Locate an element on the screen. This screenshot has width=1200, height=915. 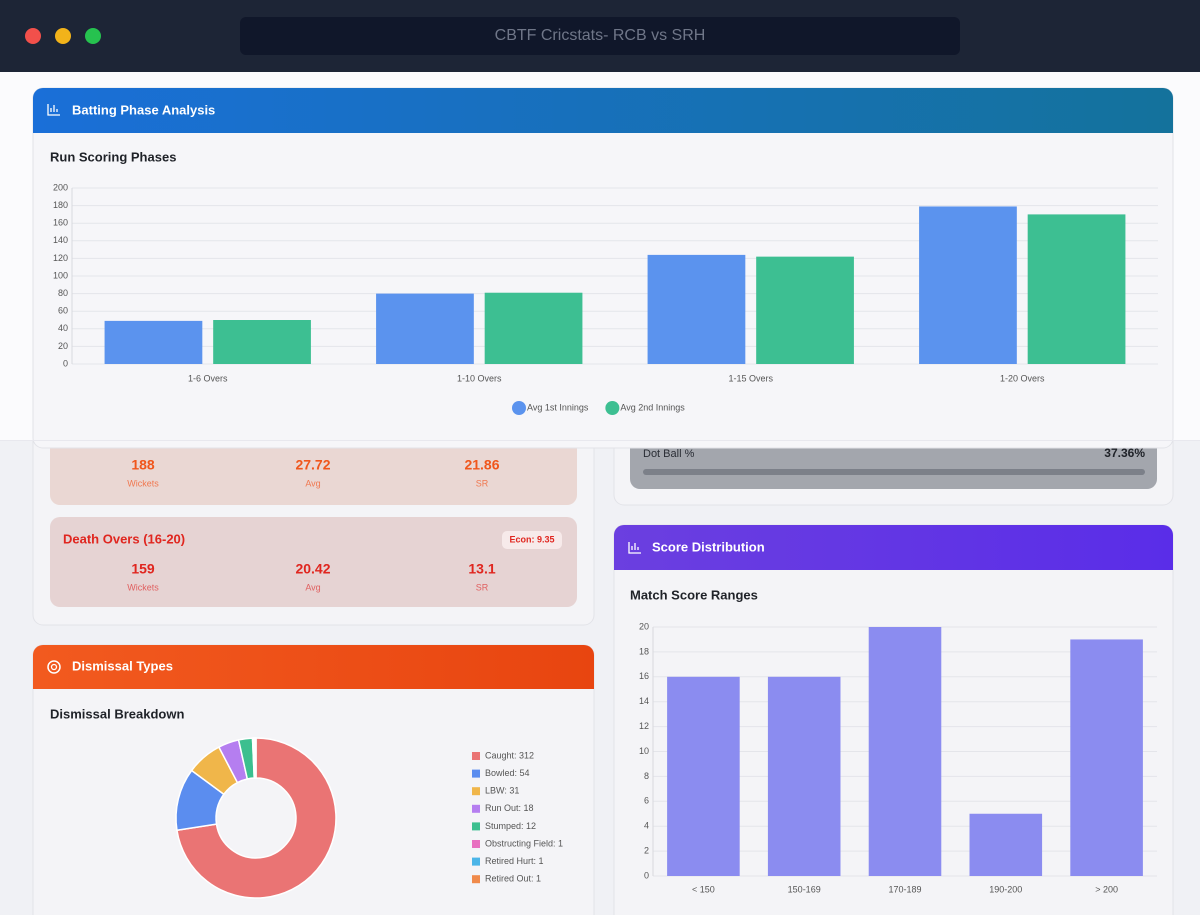
x-tick-label: 1-20 Overs is located at coordinates (1022, 378).